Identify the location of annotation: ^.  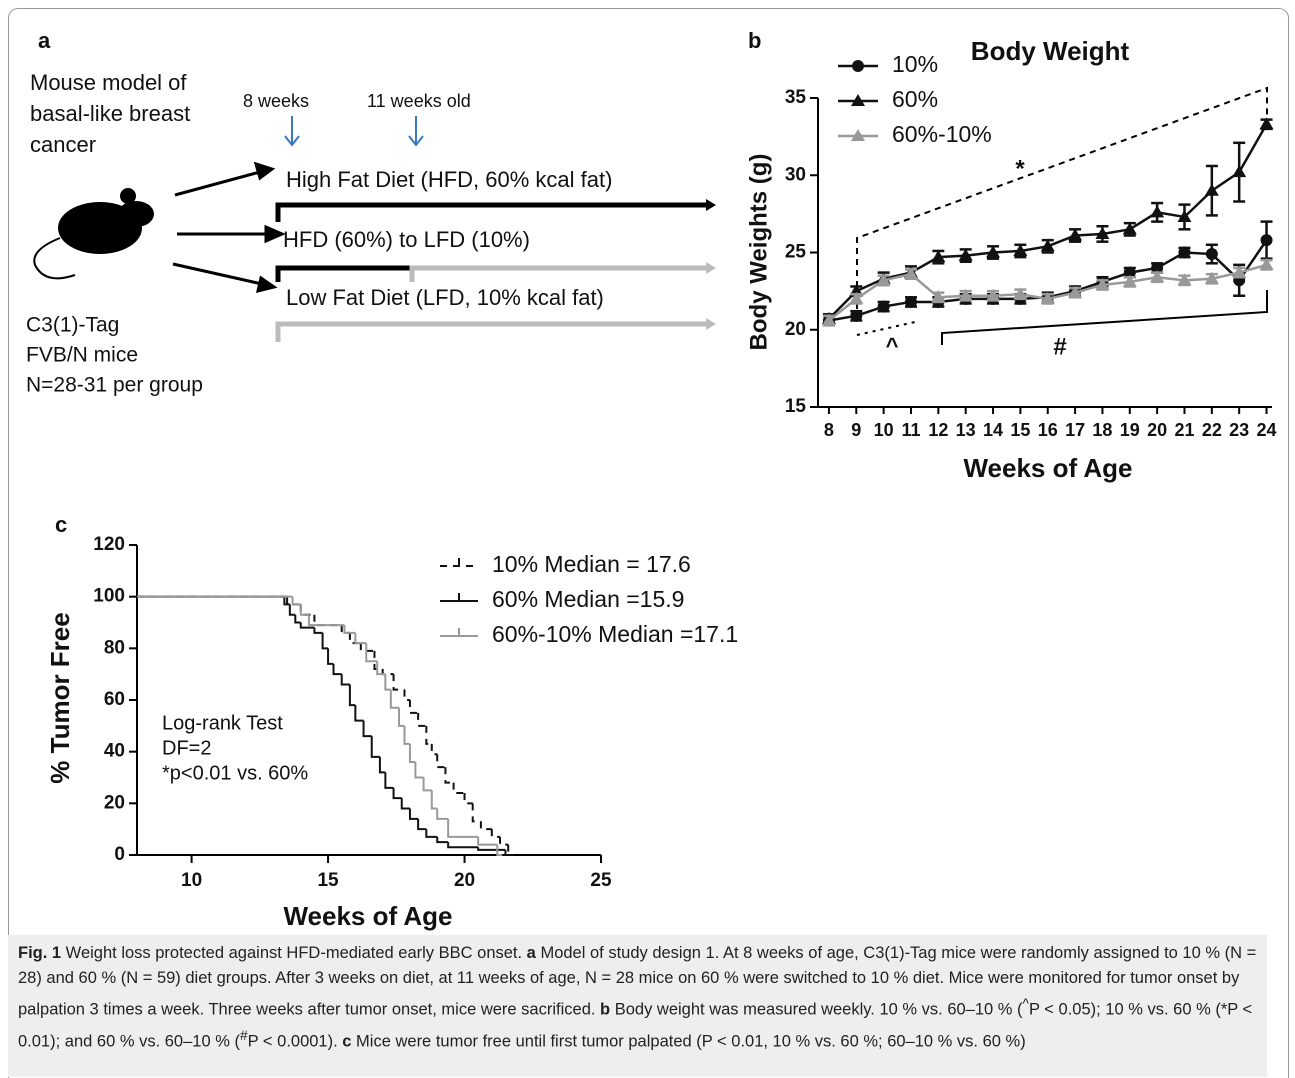
(892, 345).